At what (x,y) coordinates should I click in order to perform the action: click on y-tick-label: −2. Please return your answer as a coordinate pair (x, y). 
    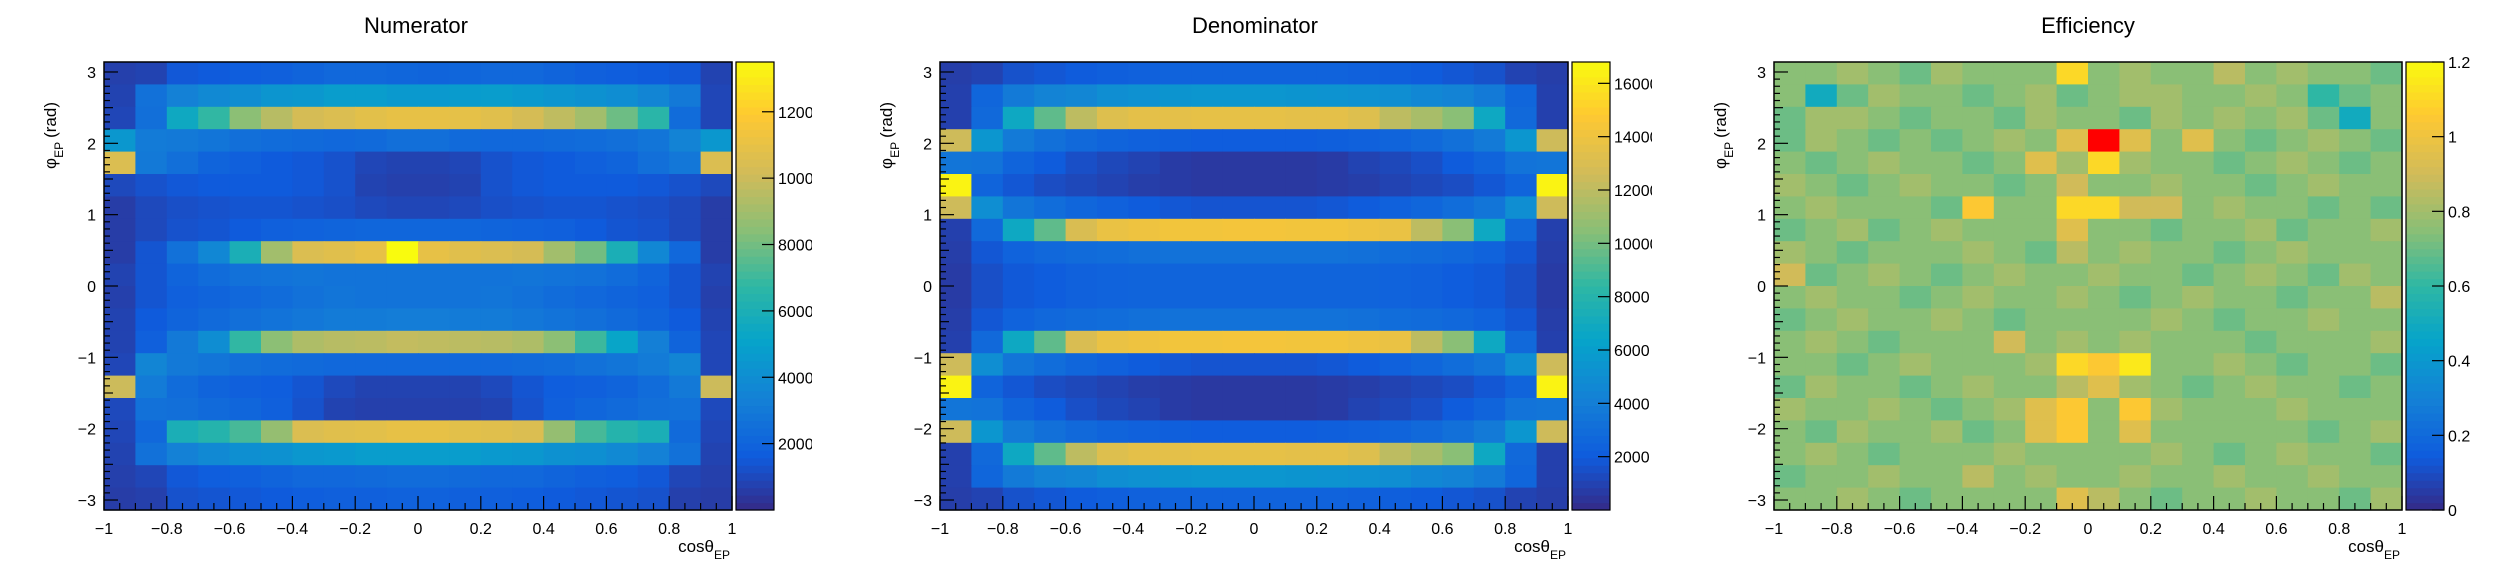
    Looking at the image, I should click on (923, 430).